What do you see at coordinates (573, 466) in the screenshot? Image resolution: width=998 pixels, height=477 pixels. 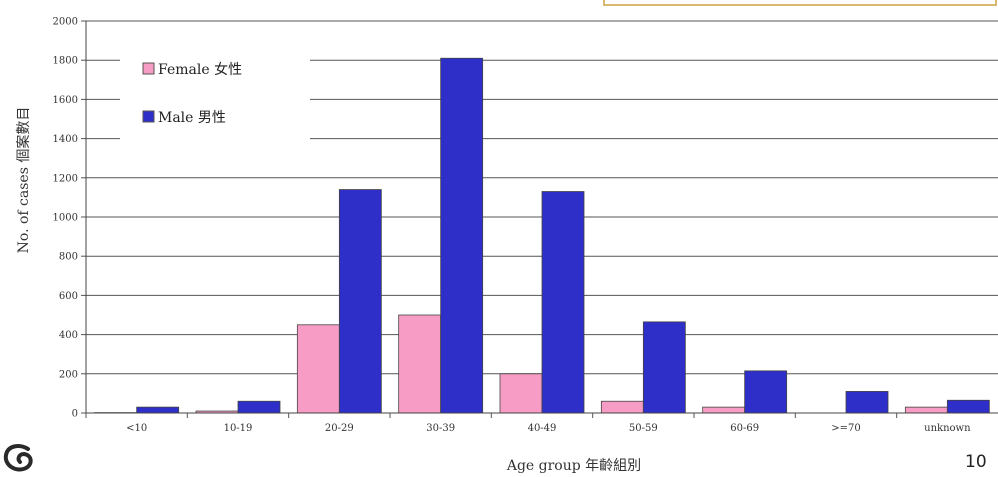 I see `x-axis-title: Age group 年齡組別` at bounding box center [573, 466].